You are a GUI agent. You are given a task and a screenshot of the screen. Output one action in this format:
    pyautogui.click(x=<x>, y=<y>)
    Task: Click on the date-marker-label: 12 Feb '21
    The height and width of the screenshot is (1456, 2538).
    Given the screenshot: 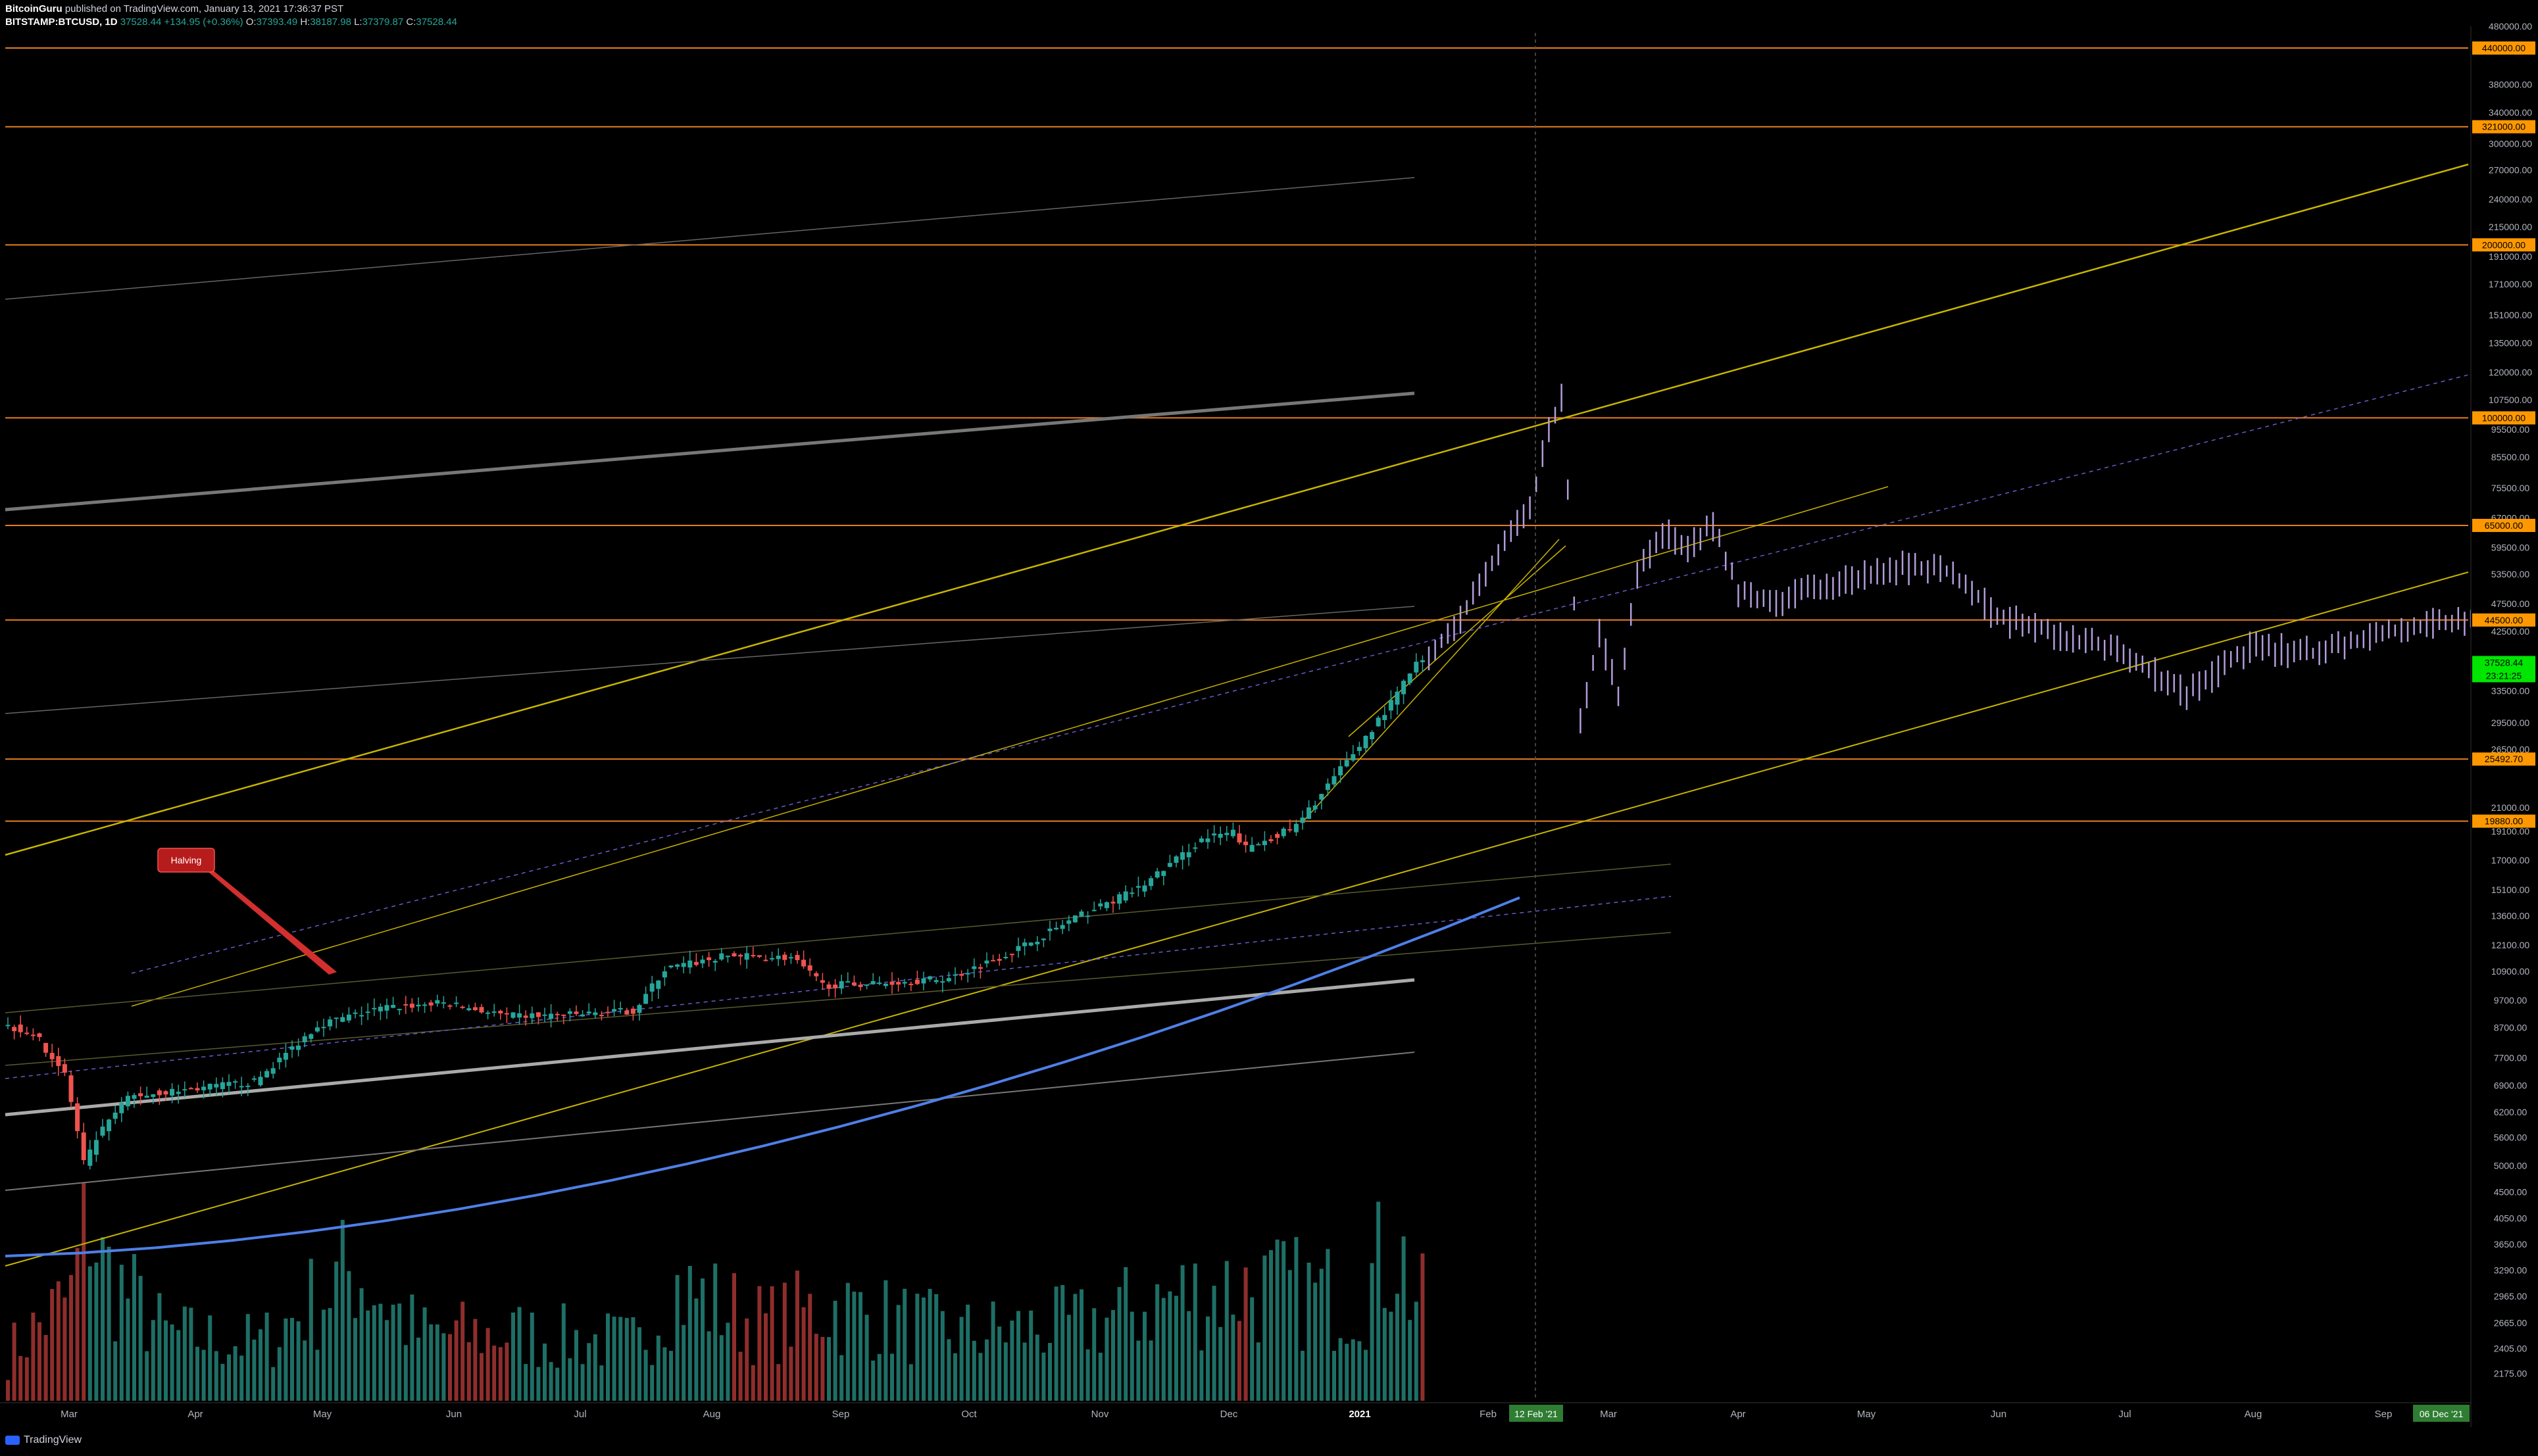 What is the action you would take?
    pyautogui.click(x=1536, y=1414)
    